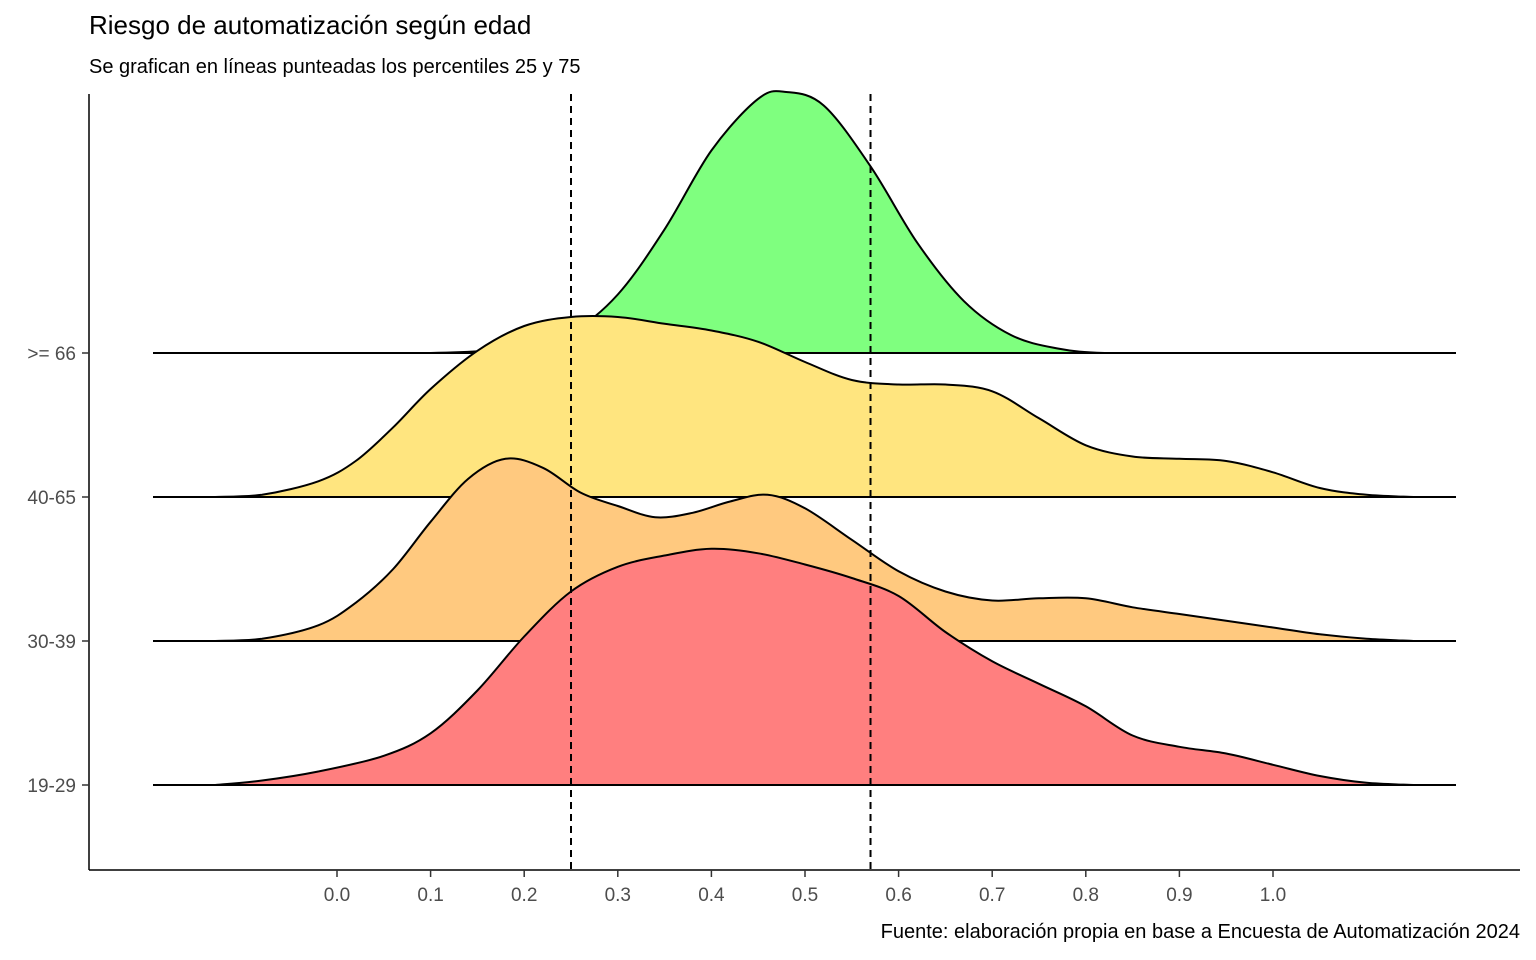  Describe the element at coordinates (805, 895) in the screenshot. I see `x-tick-label: 0.5` at that location.